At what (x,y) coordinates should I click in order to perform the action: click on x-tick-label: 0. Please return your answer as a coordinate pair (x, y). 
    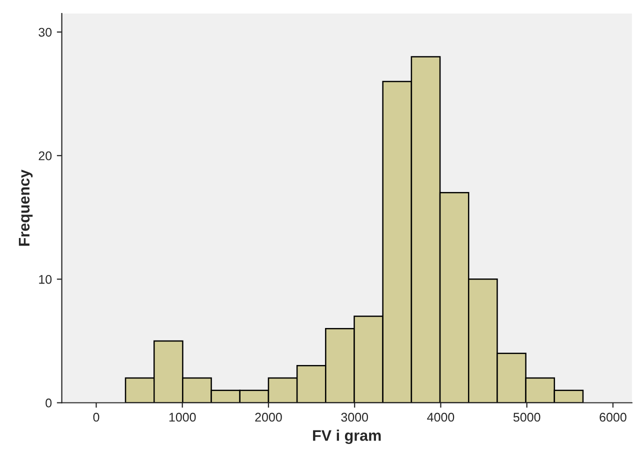
    Looking at the image, I should click on (96, 417).